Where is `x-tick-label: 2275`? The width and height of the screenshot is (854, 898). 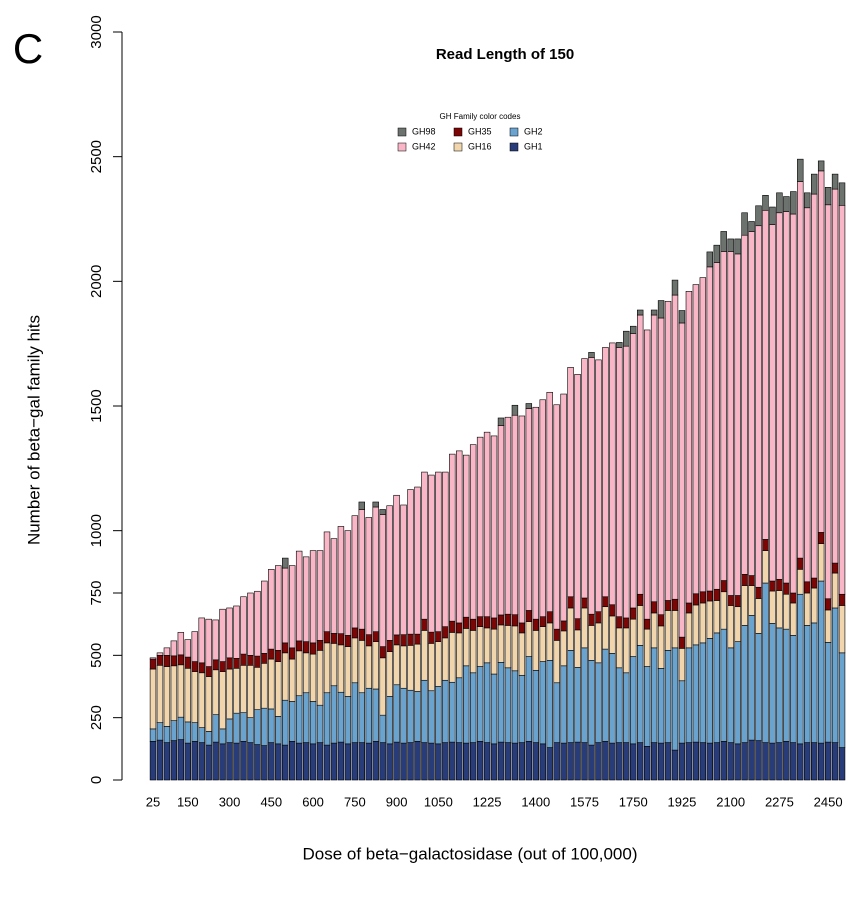 x-tick-label: 2275 is located at coordinates (779, 801).